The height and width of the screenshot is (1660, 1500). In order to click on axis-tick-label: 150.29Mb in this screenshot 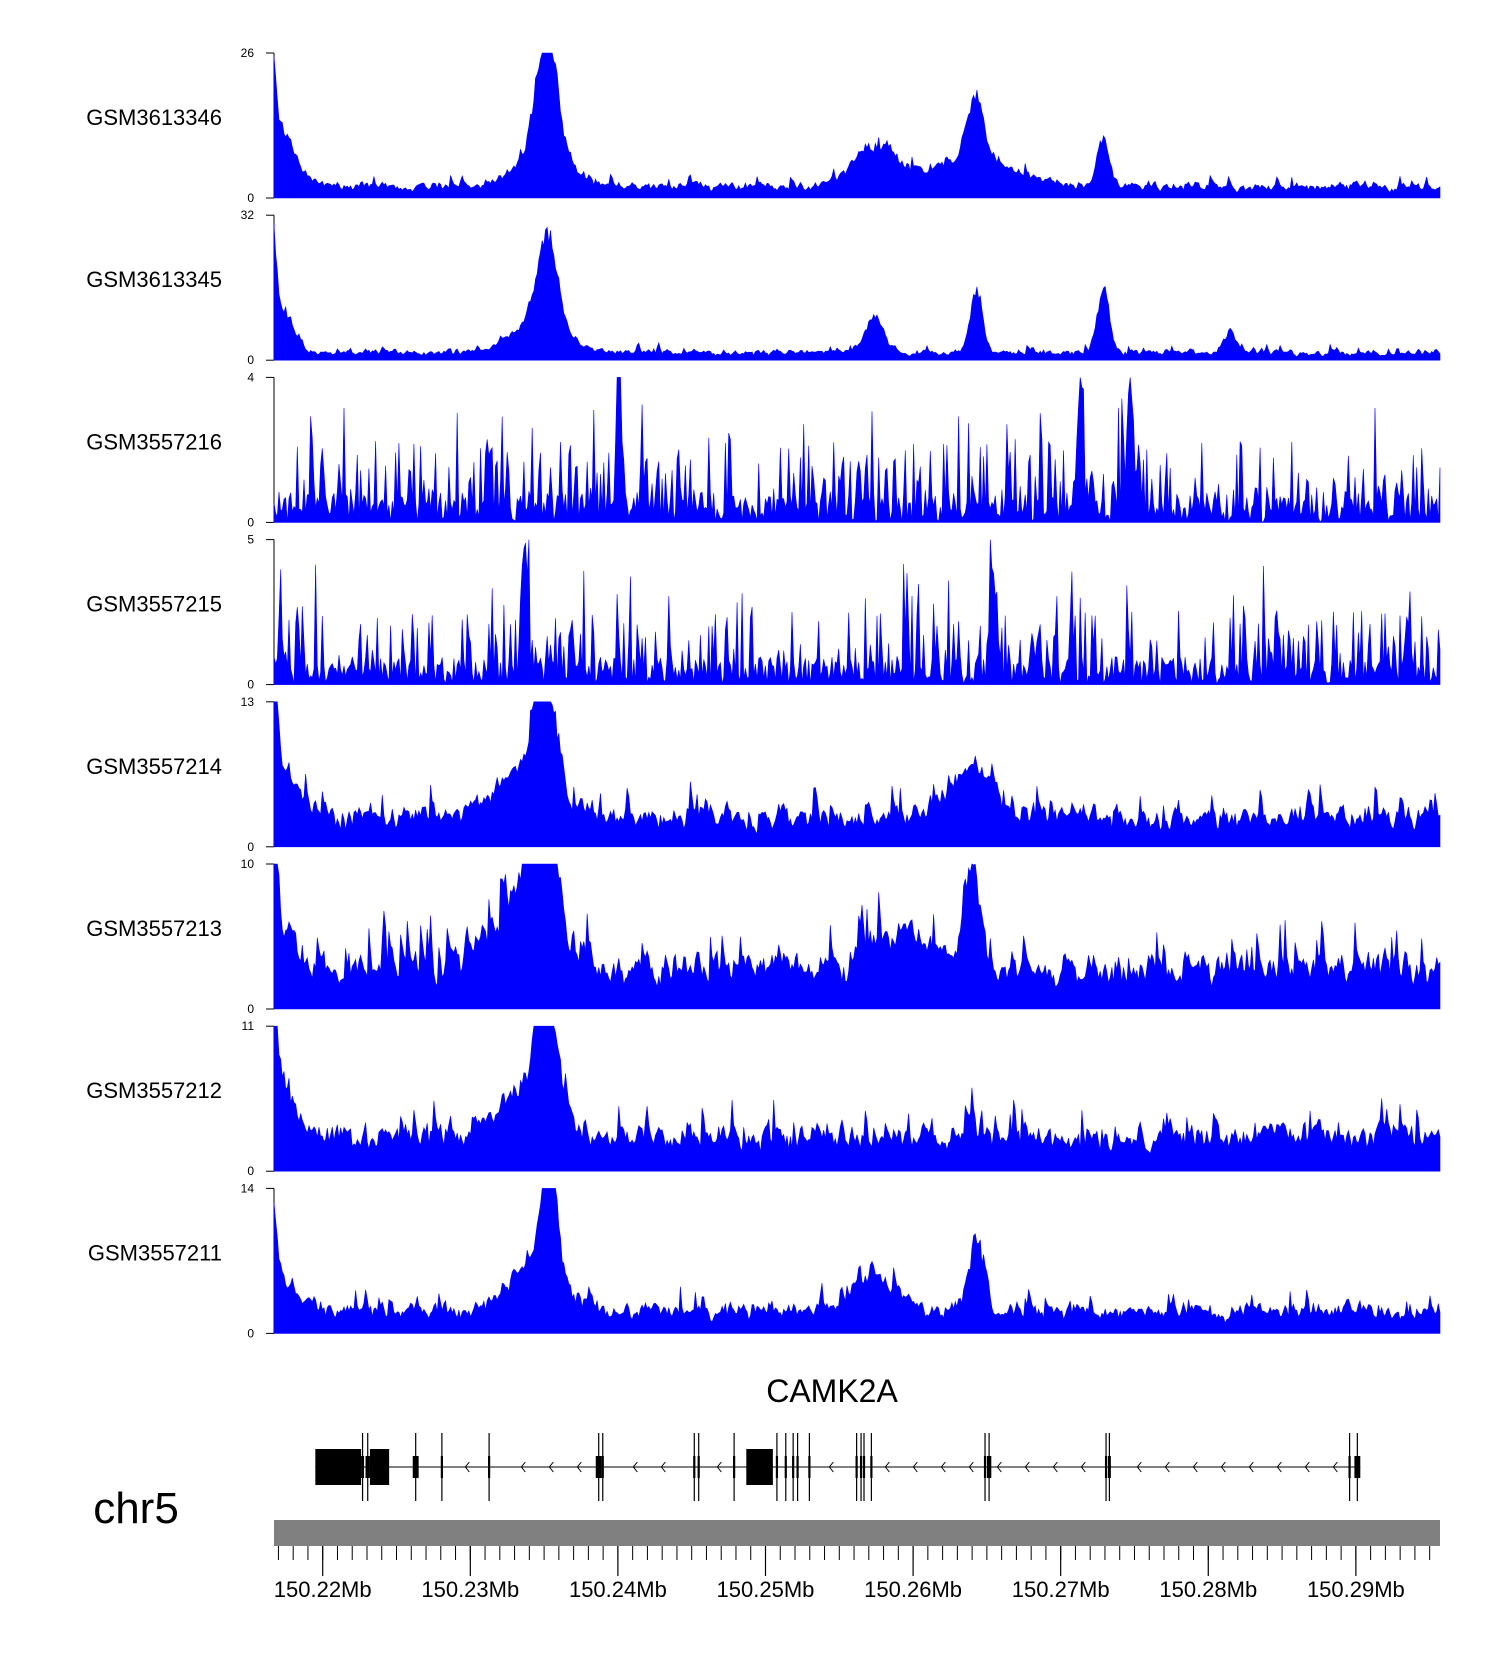, I will do `click(1356, 1589)`.